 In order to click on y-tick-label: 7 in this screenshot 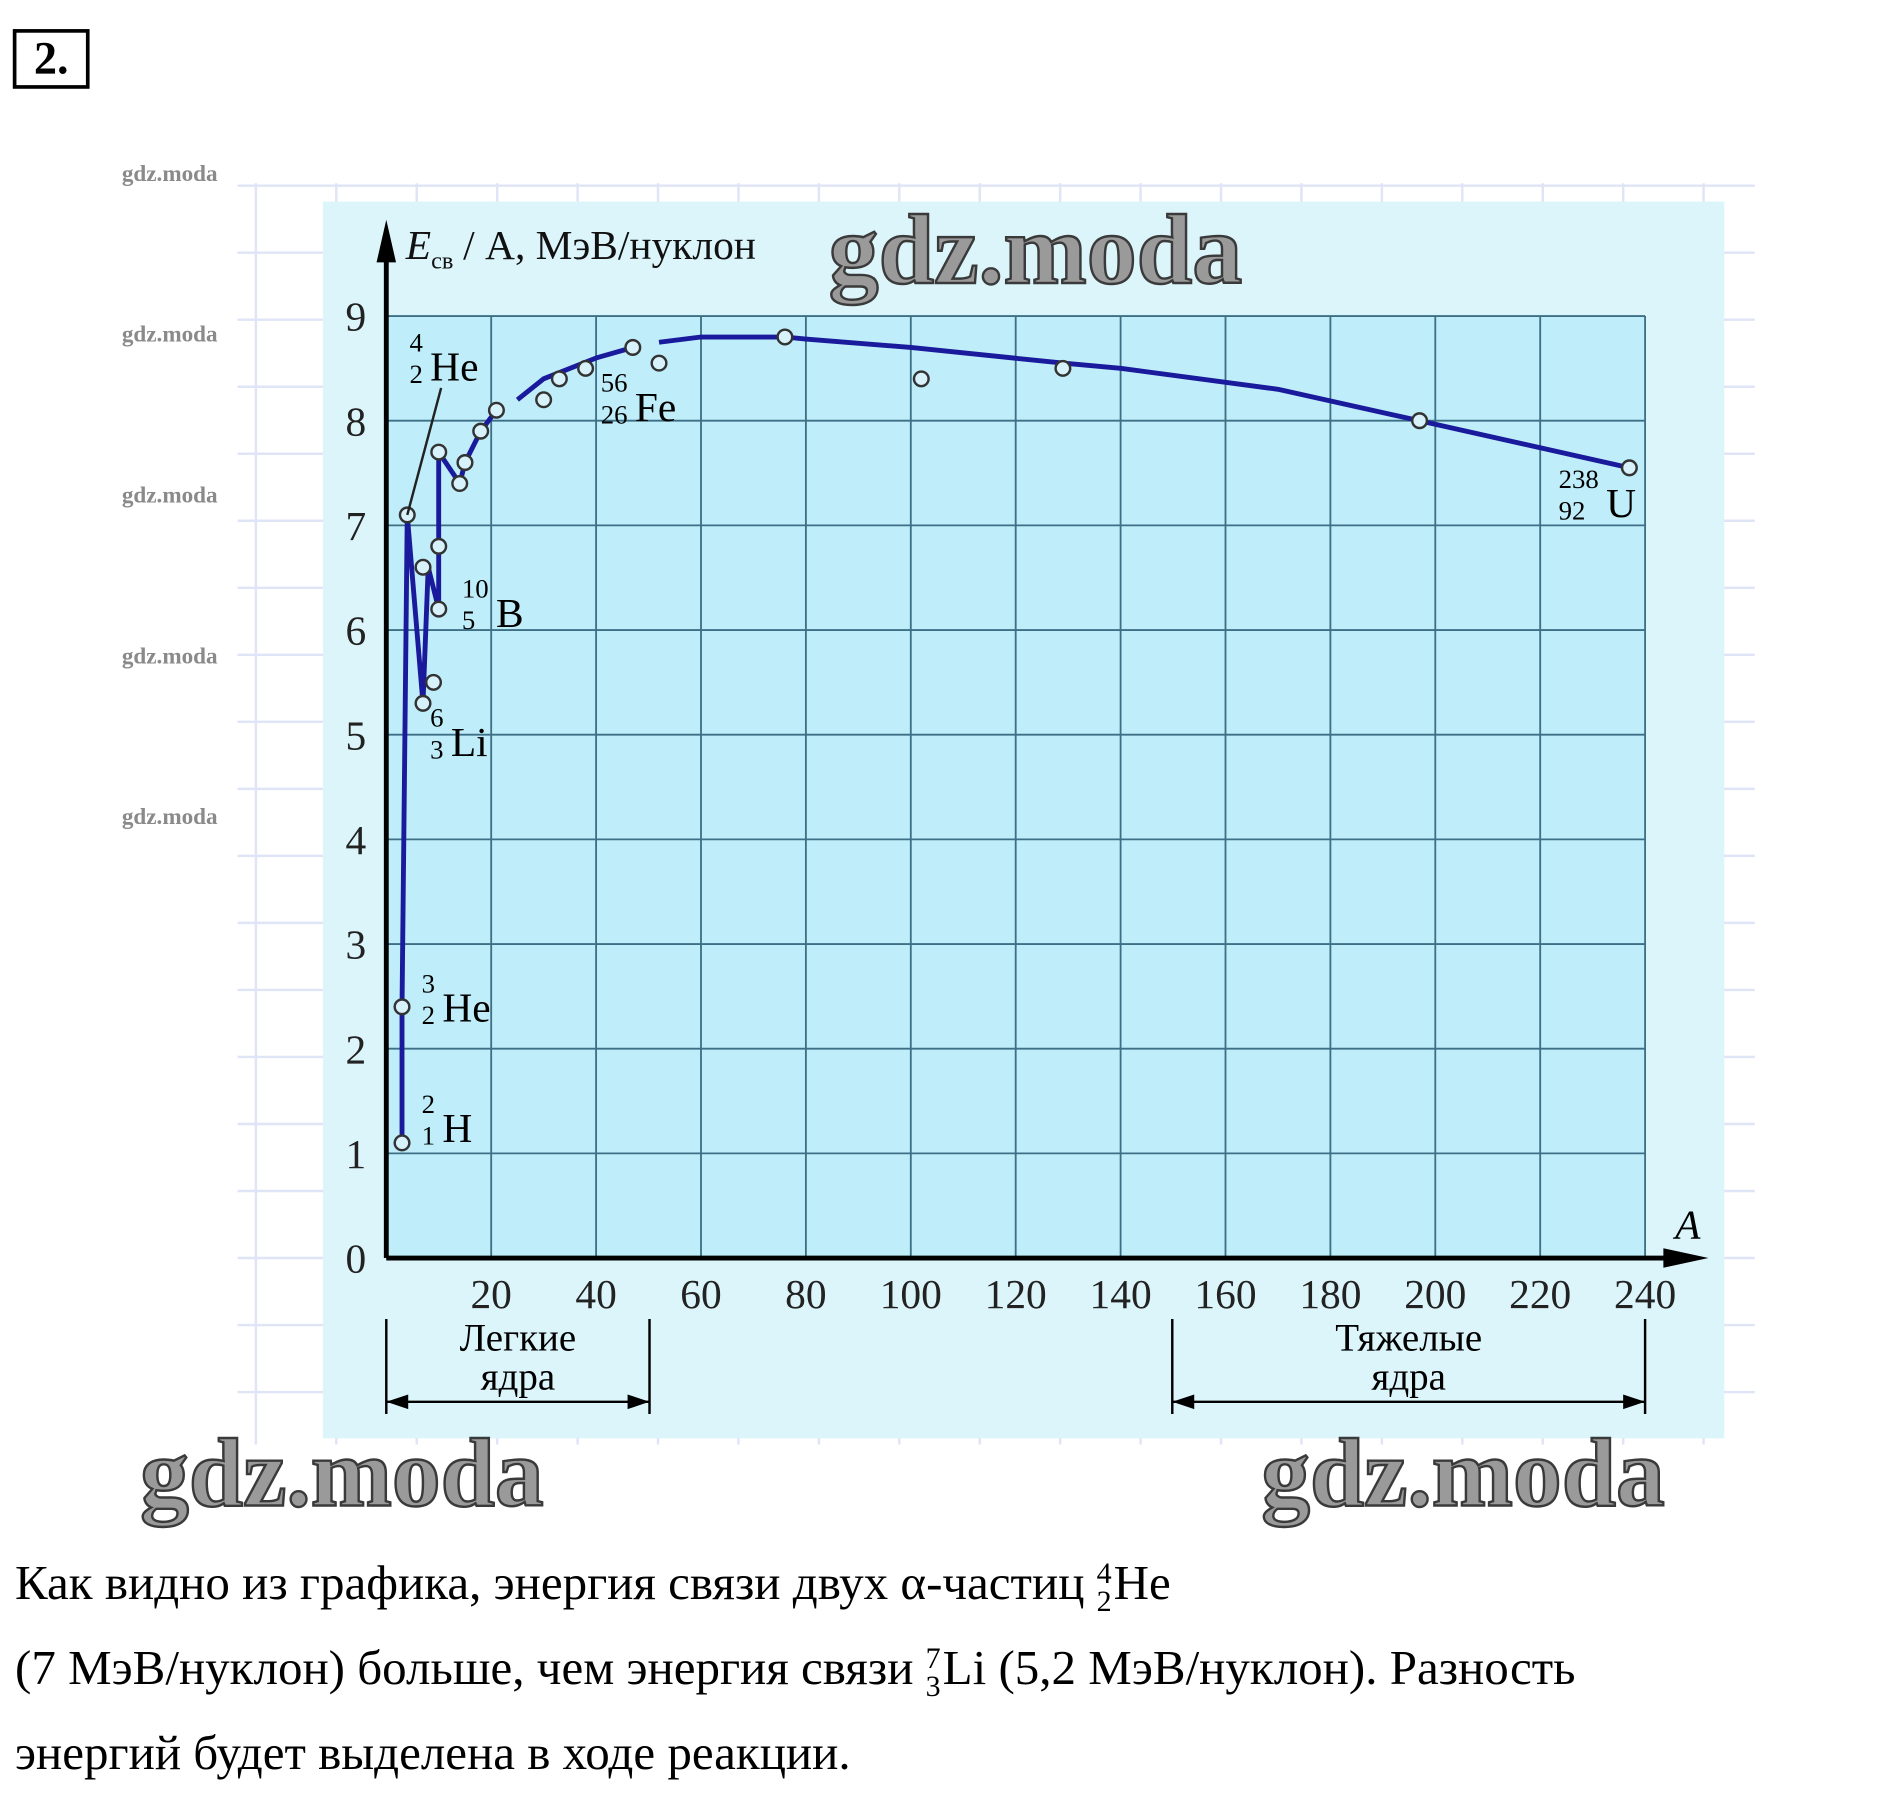, I will do `click(355, 526)`.